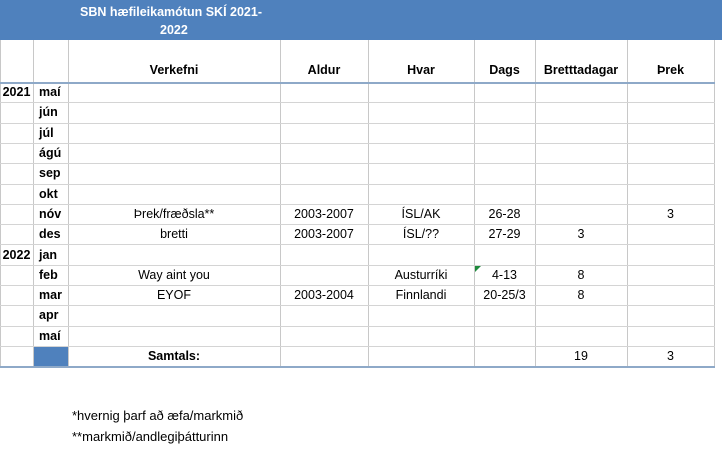 The width and height of the screenshot is (722, 458). I want to click on footnote: *hvernig þarf að æfa/markmið, so click(158, 415).